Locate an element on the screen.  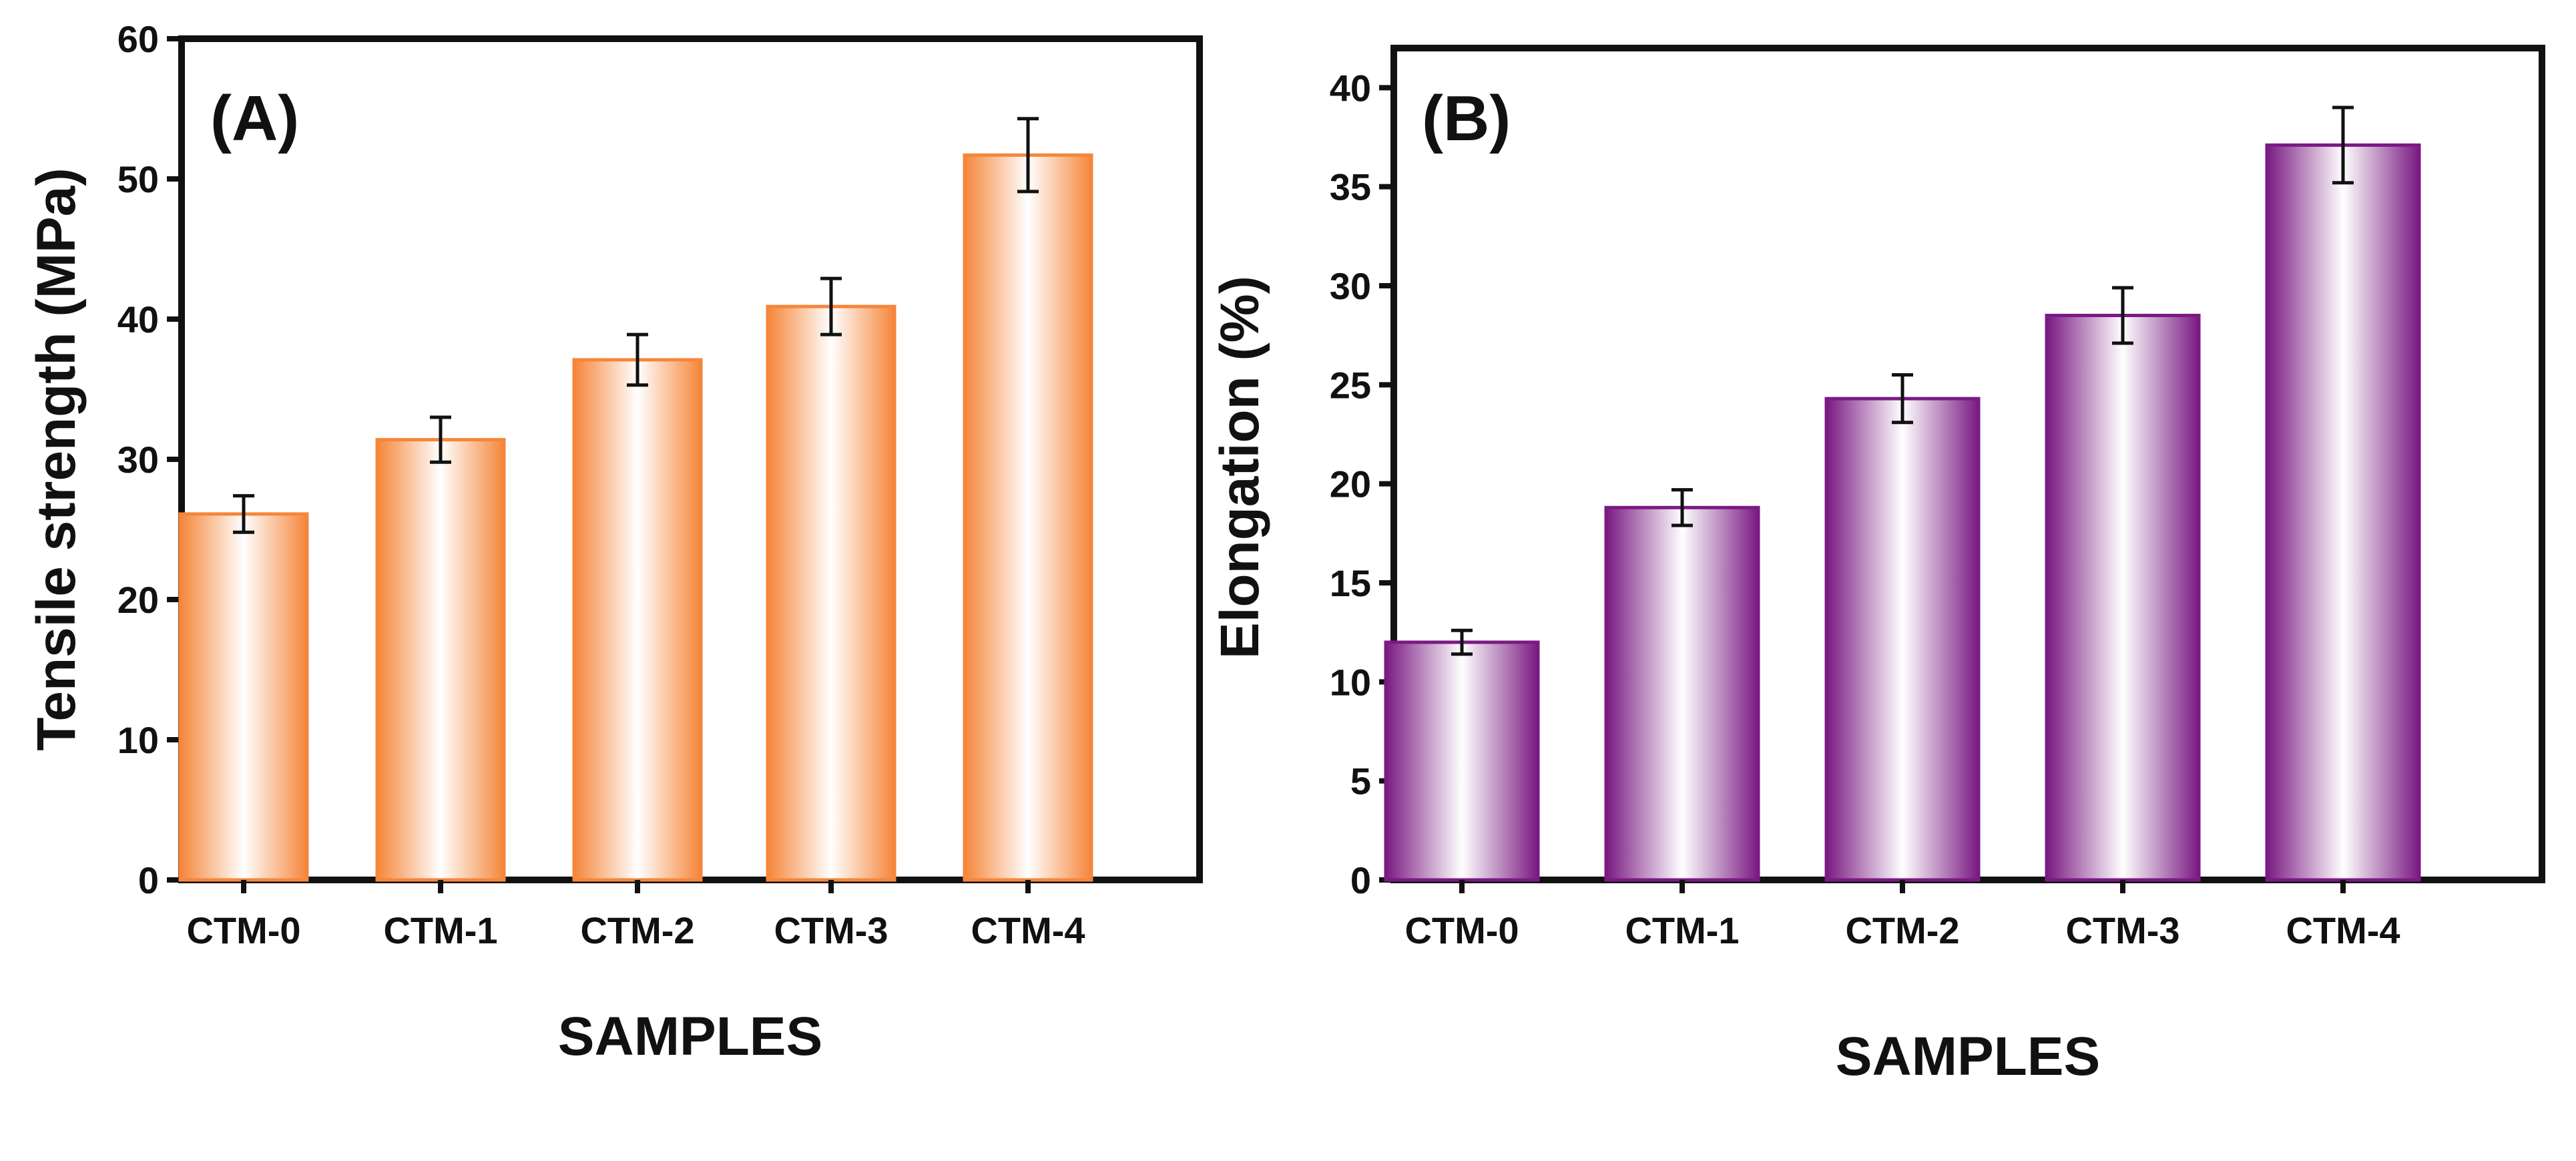
panel-a-category-label-ctm-1: CTM-1 is located at coordinates (440, 930).